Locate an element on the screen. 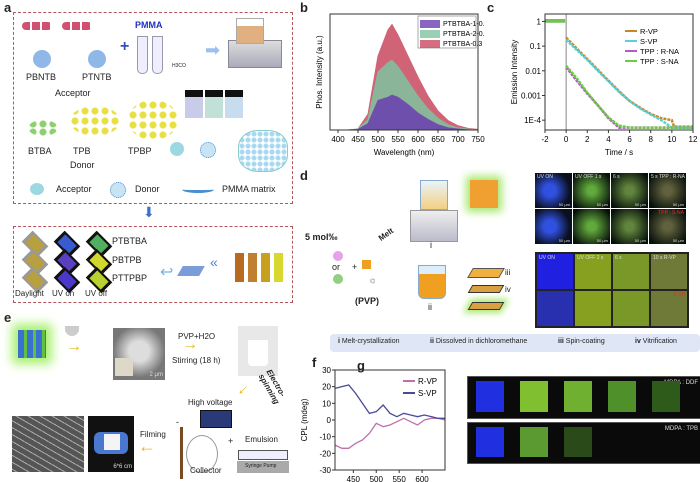 Image resolution: width=700 pixels, height=482 pixels. y-tick-label: 1E-4 is located at coordinates (532, 120).